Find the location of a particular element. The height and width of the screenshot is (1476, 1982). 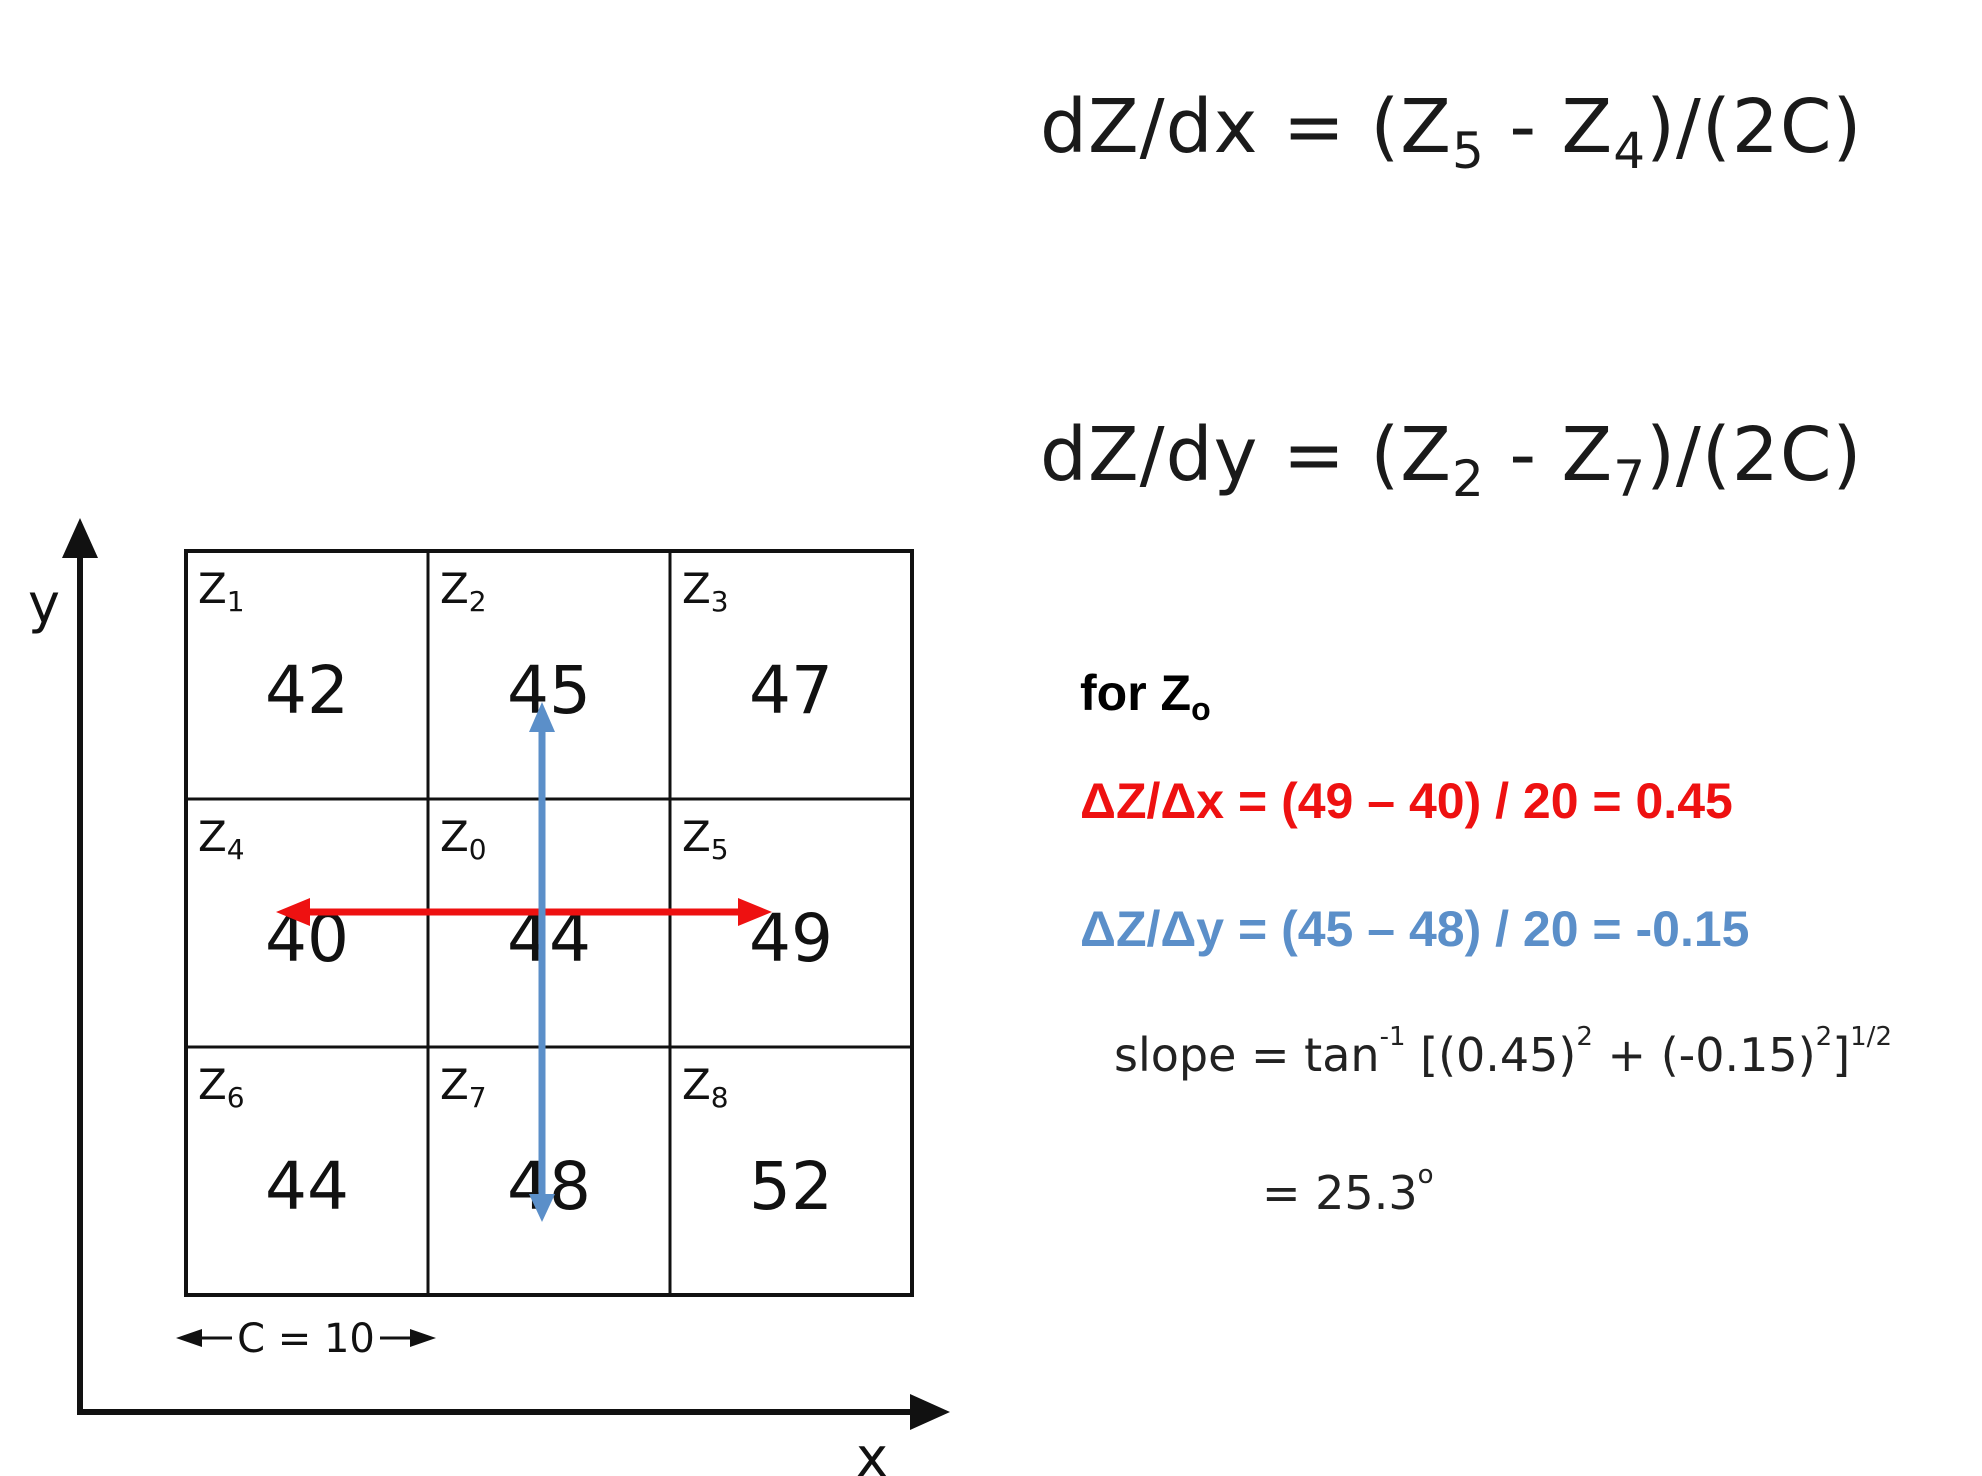

for-z0-label: for Zo is located at coordinates (1145, 696).